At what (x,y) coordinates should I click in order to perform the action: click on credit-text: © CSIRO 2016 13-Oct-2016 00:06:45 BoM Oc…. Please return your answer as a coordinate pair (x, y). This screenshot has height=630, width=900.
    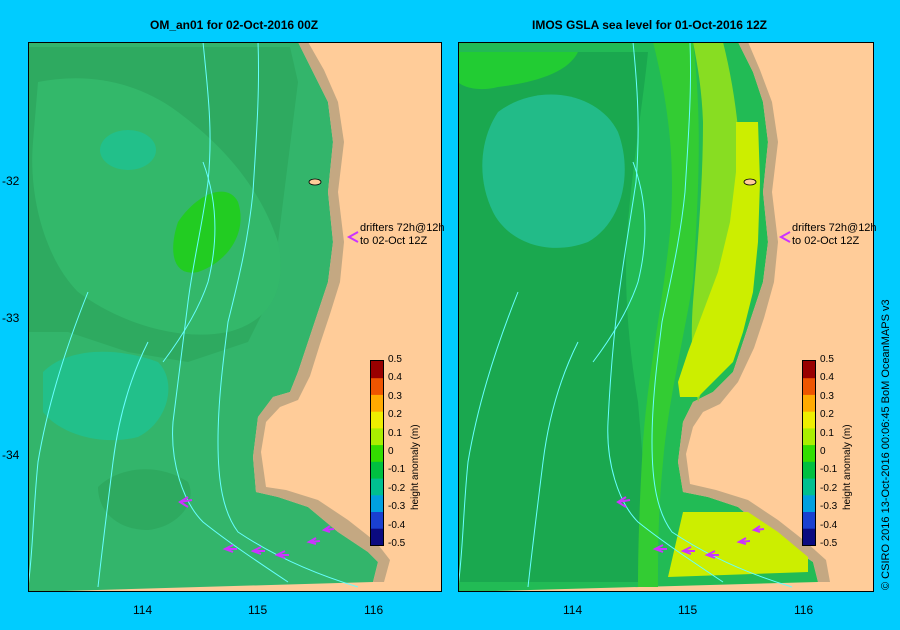
    Looking at the image, I should click on (886, 444).